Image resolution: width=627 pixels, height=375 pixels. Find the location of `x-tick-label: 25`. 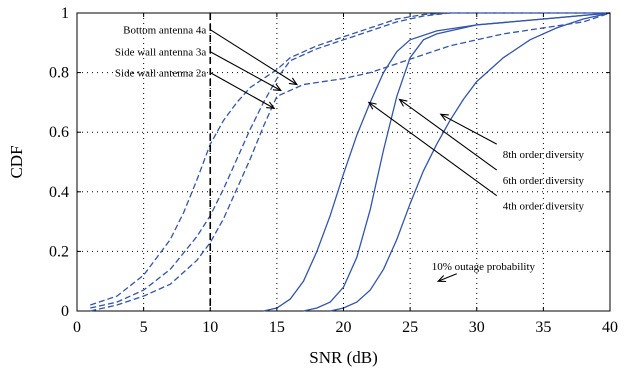

x-tick-label: 25 is located at coordinates (410, 327).